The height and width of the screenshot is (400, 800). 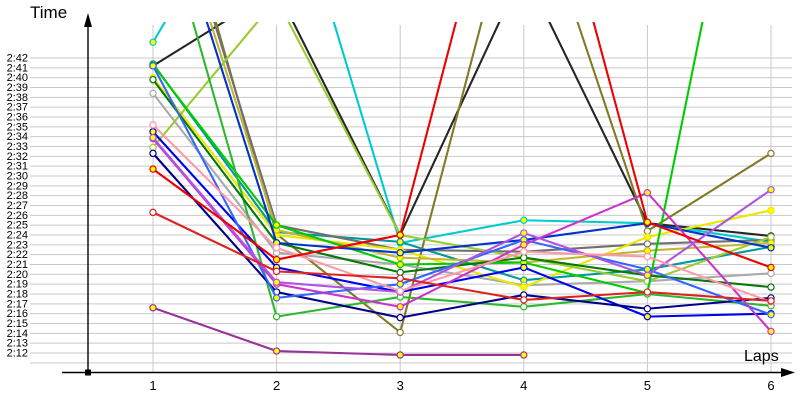 I want to click on data-point-pink-lap3, so click(x=400, y=291).